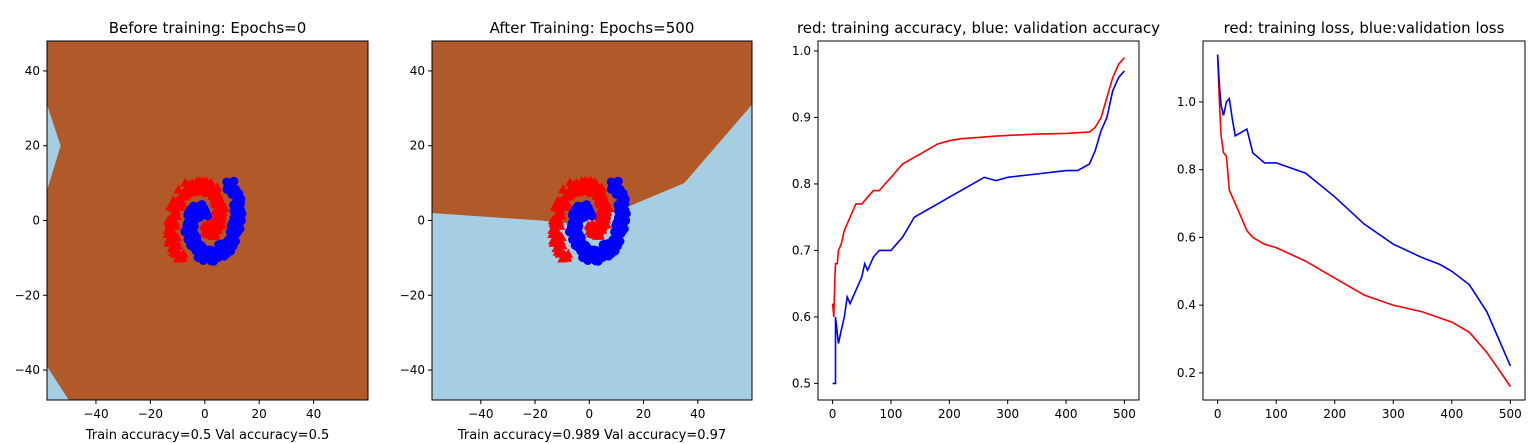 This screenshot has height=444, width=1540. I want to click on x-axis-label: Train accuracy=0.989 Val accuracy=0.97, so click(591, 435).